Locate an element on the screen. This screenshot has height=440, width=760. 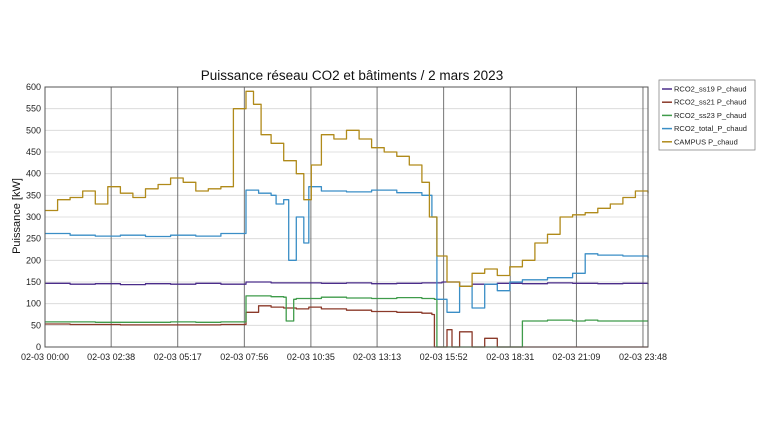
x-tick-label: 02-03 00:00 is located at coordinates (45, 357).